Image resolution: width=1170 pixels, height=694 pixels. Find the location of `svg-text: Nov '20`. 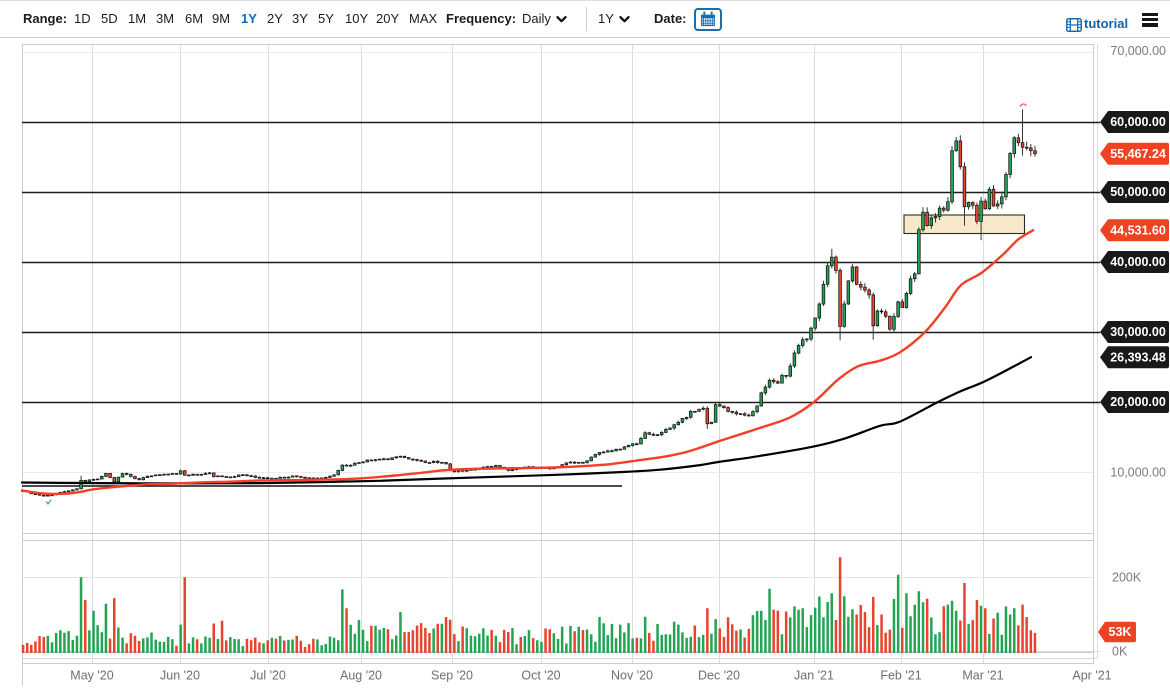

svg-text: Nov '20 is located at coordinates (632, 676).